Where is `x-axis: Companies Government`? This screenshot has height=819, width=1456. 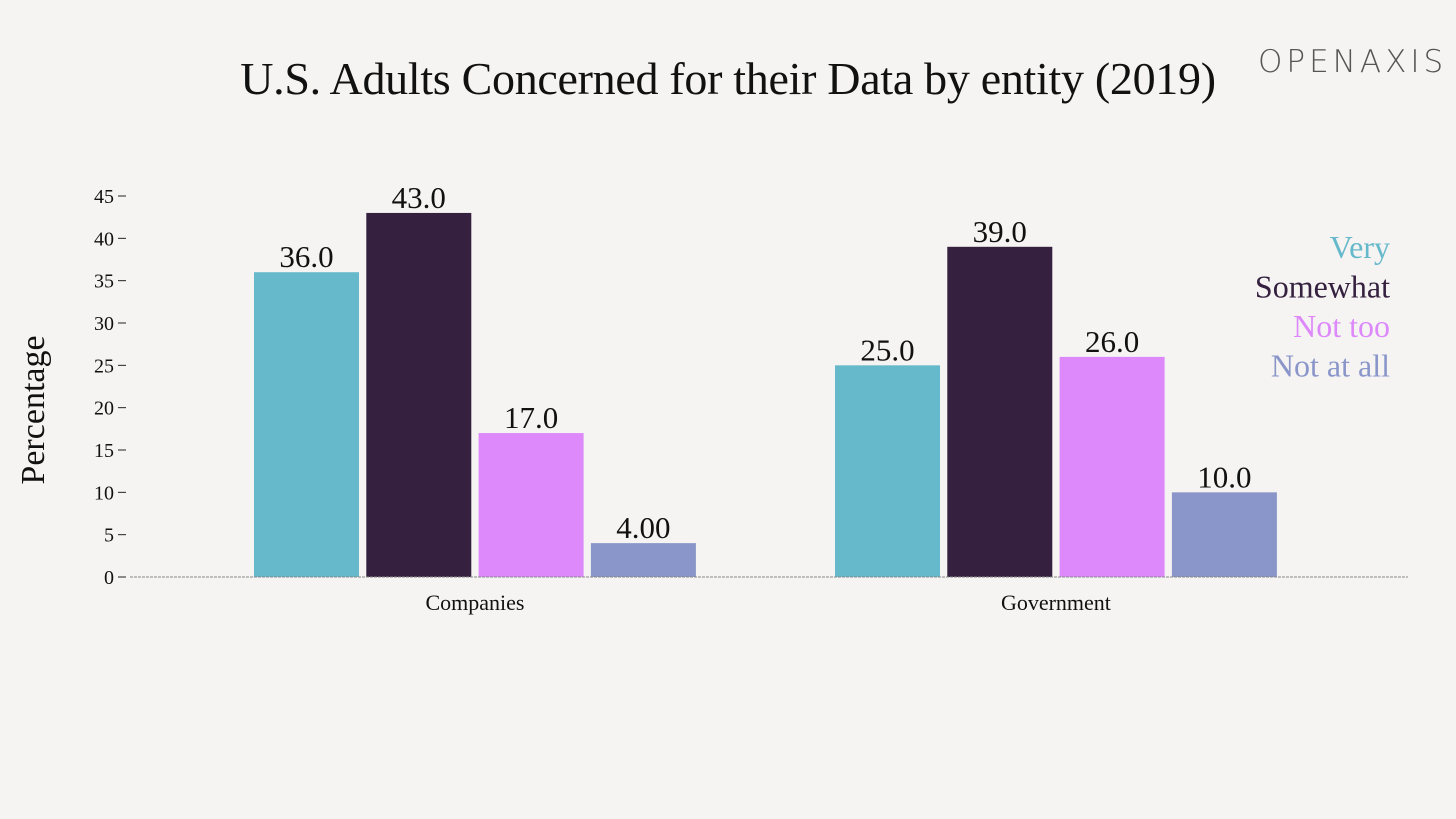
x-axis: Companies Government is located at coordinates (767, 602).